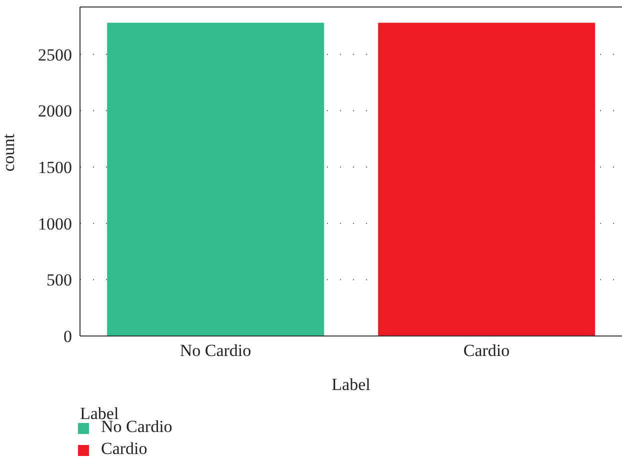 This screenshot has width=622, height=470. What do you see at coordinates (55, 111) in the screenshot?
I see `y-tick-label: 2000` at bounding box center [55, 111].